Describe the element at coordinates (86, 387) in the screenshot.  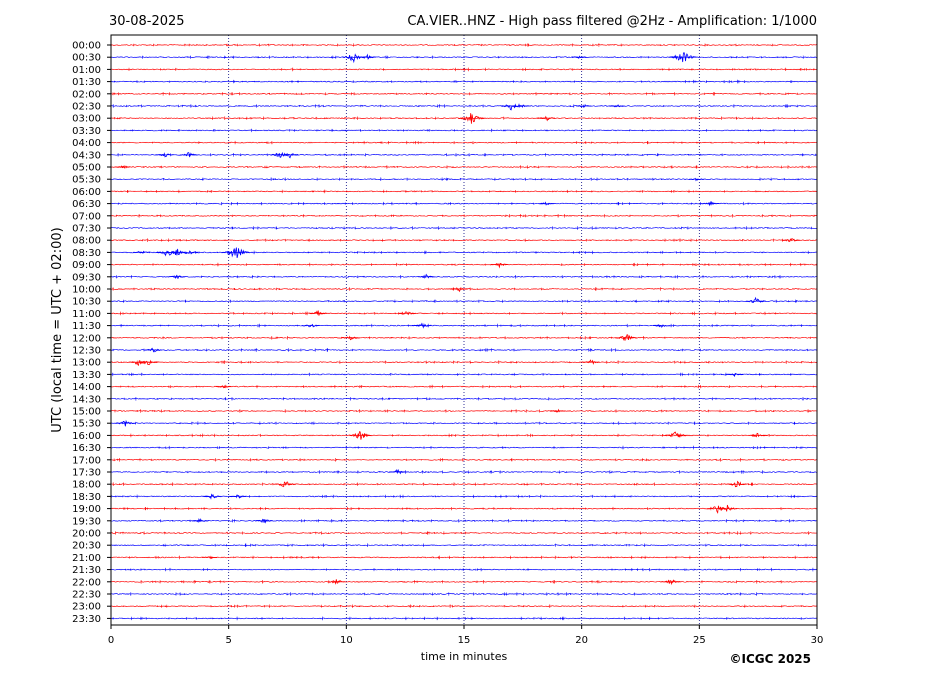
I see `row-label: 14:00` at that location.